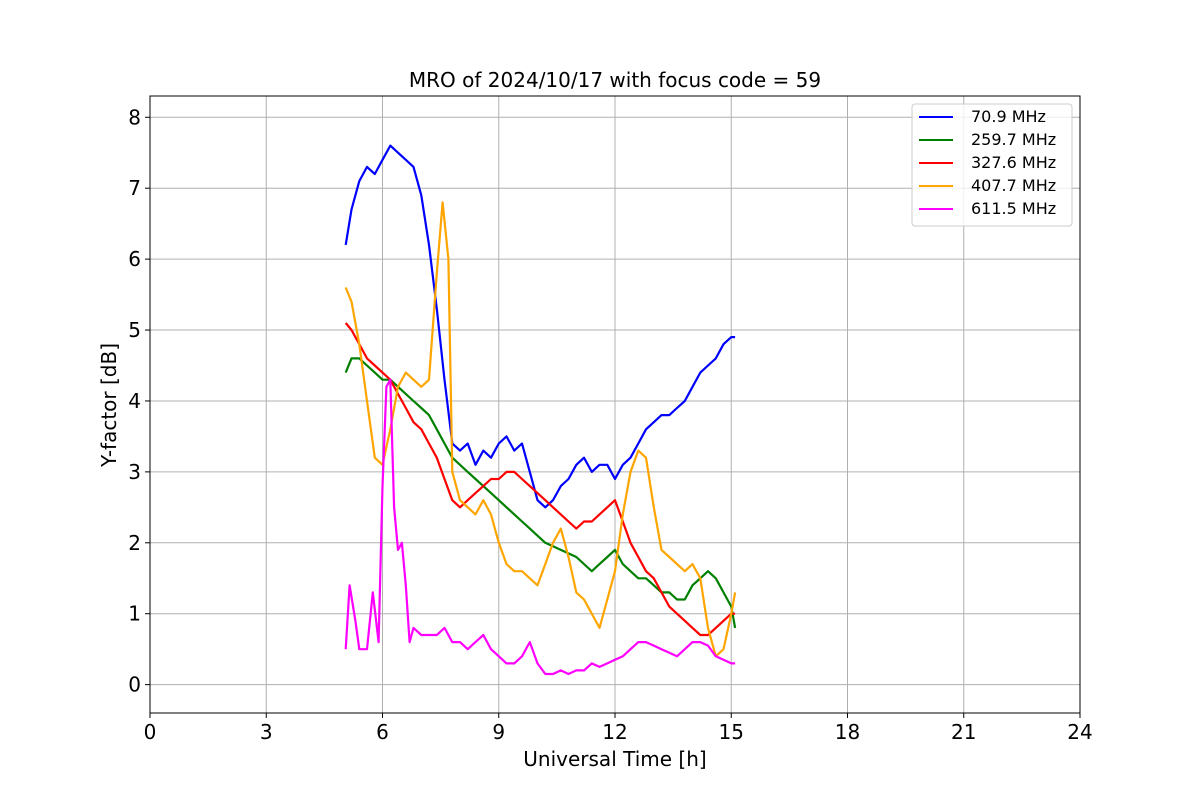 This screenshot has width=1200, height=800. Describe the element at coordinates (1013, 162) in the screenshot. I see `legend-label: 327.6 MHz` at that location.